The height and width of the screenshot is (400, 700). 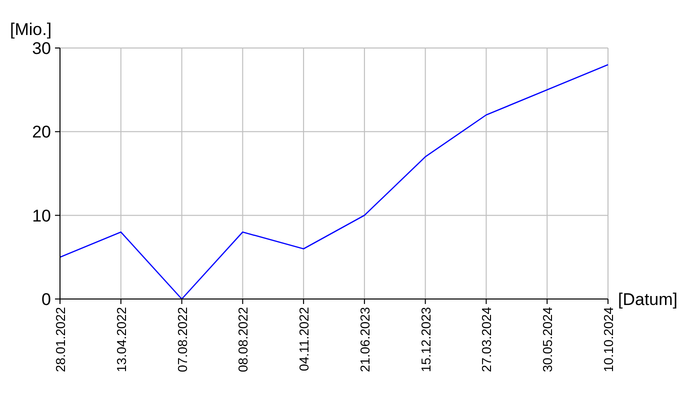 What do you see at coordinates (182, 339) in the screenshot?
I see `x-tick-label: 07.08.2022` at bounding box center [182, 339].